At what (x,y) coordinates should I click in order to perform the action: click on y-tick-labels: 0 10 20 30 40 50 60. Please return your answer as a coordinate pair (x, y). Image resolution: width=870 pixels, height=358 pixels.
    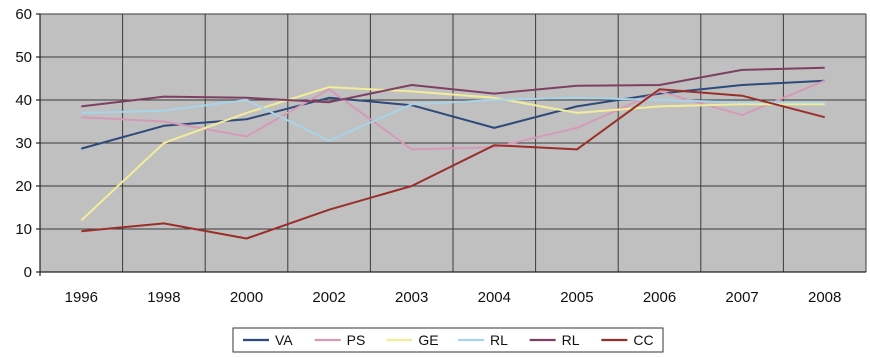
    Looking at the image, I should click on (23, 143).